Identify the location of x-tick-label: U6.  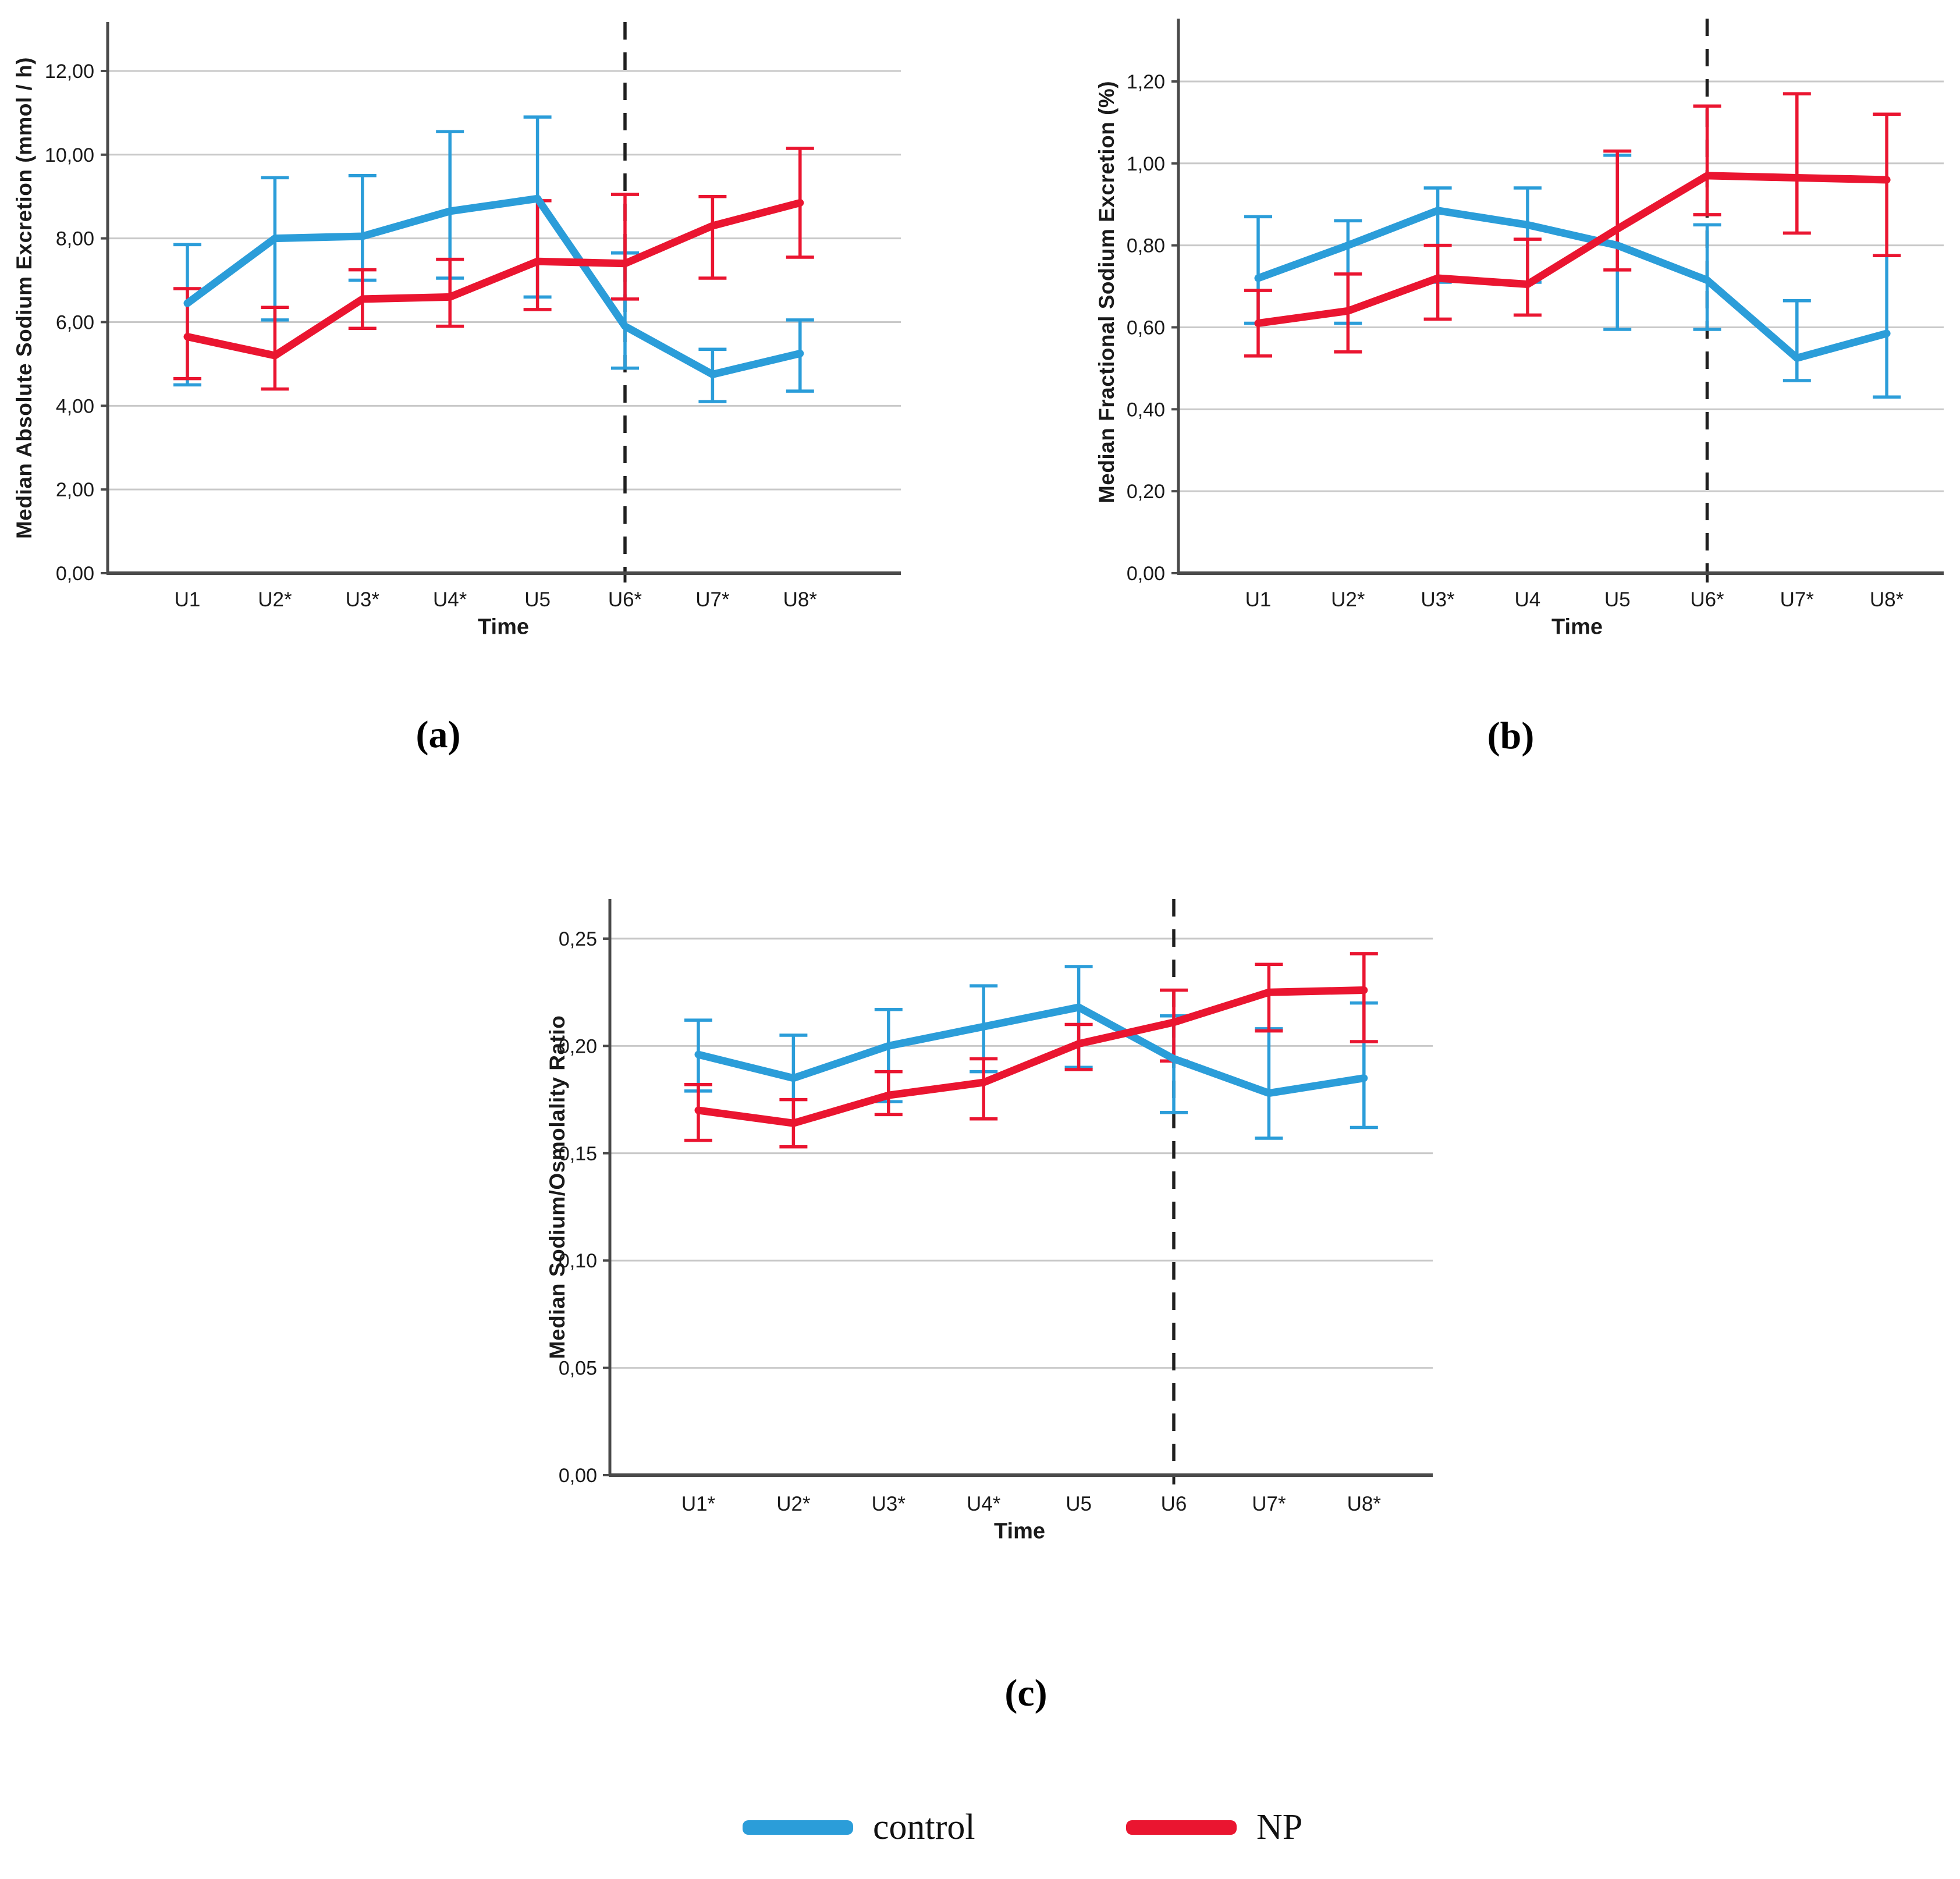
(1174, 1504).